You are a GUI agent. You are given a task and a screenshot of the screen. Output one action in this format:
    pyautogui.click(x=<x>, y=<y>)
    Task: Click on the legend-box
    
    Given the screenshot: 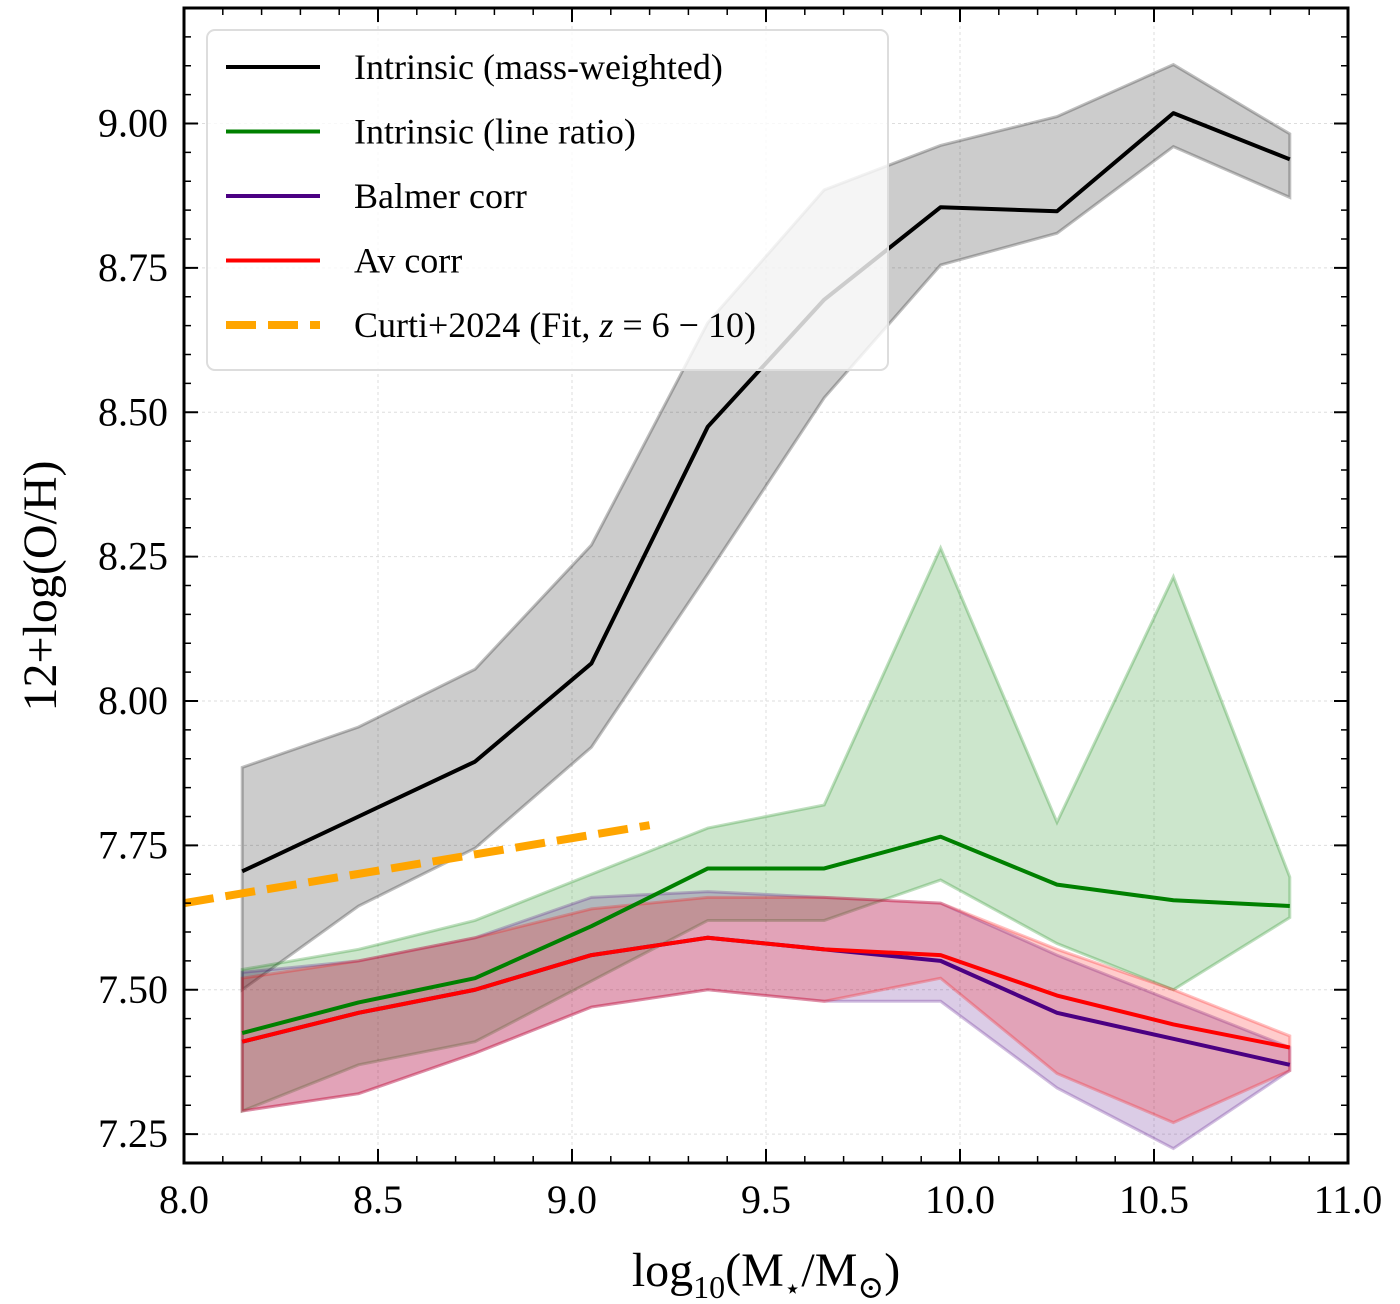 What is the action you would take?
    pyautogui.click(x=547, y=200)
    